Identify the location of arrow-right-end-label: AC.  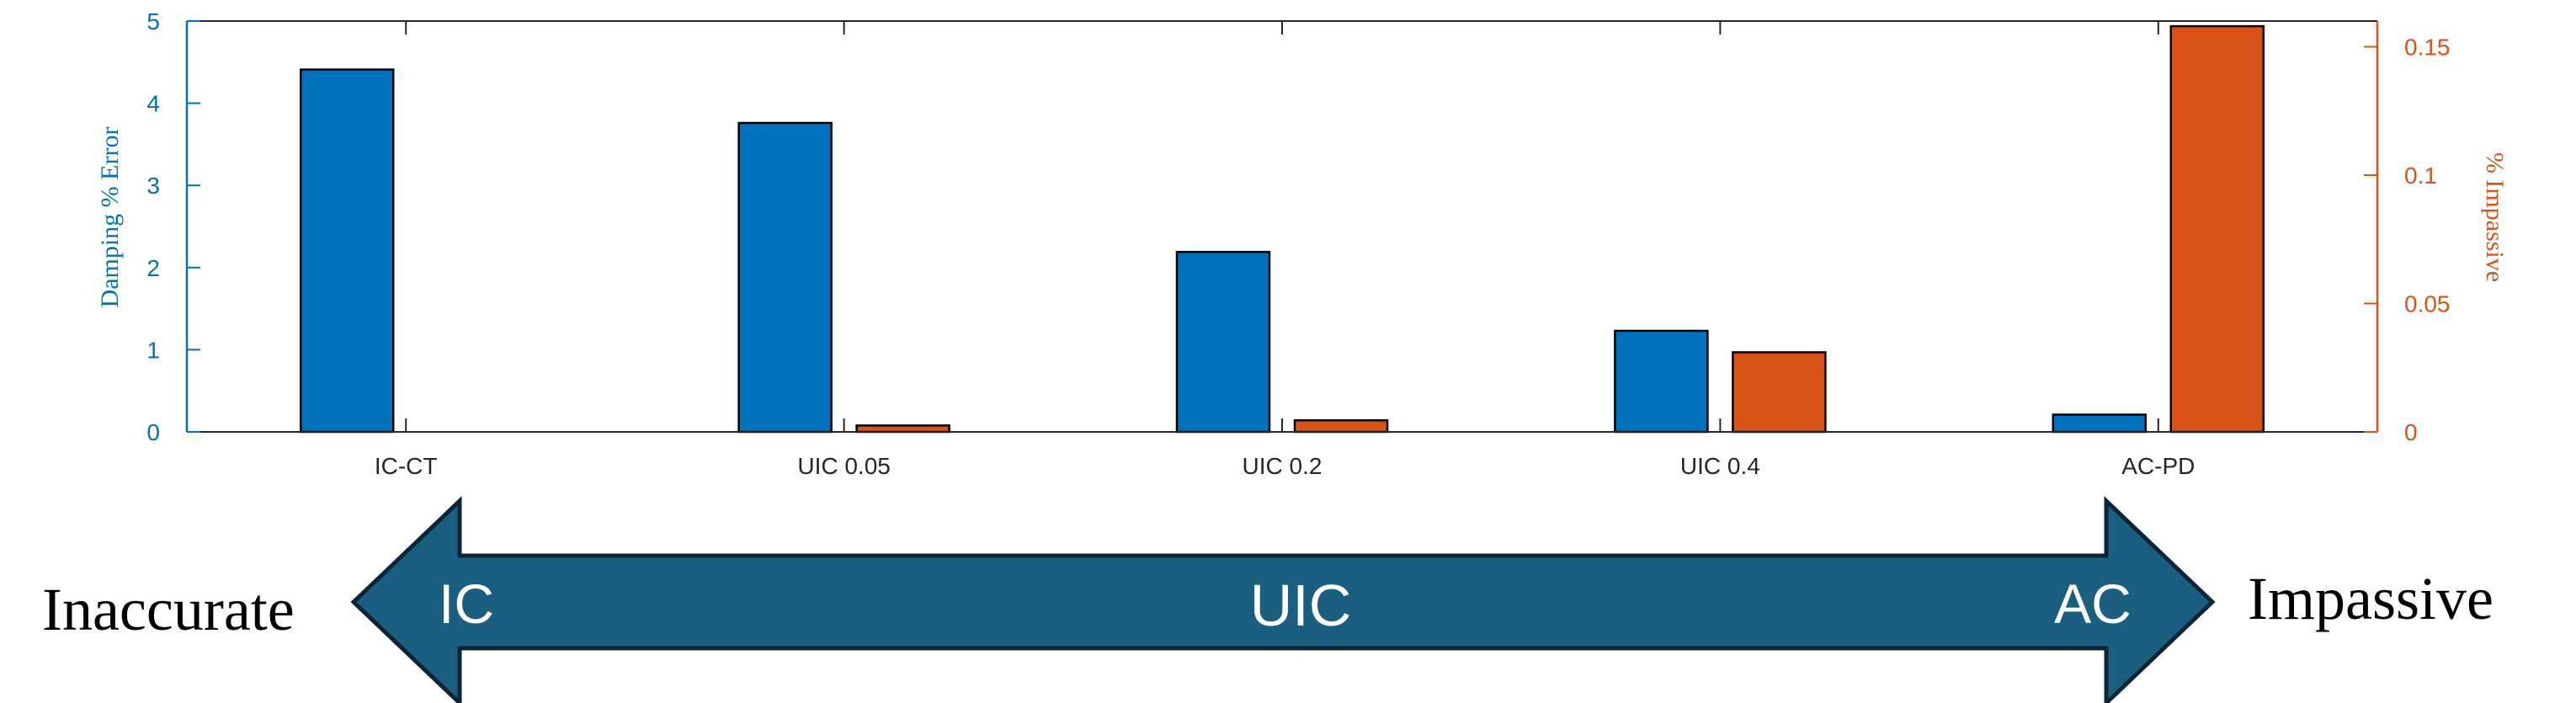
(2093, 604).